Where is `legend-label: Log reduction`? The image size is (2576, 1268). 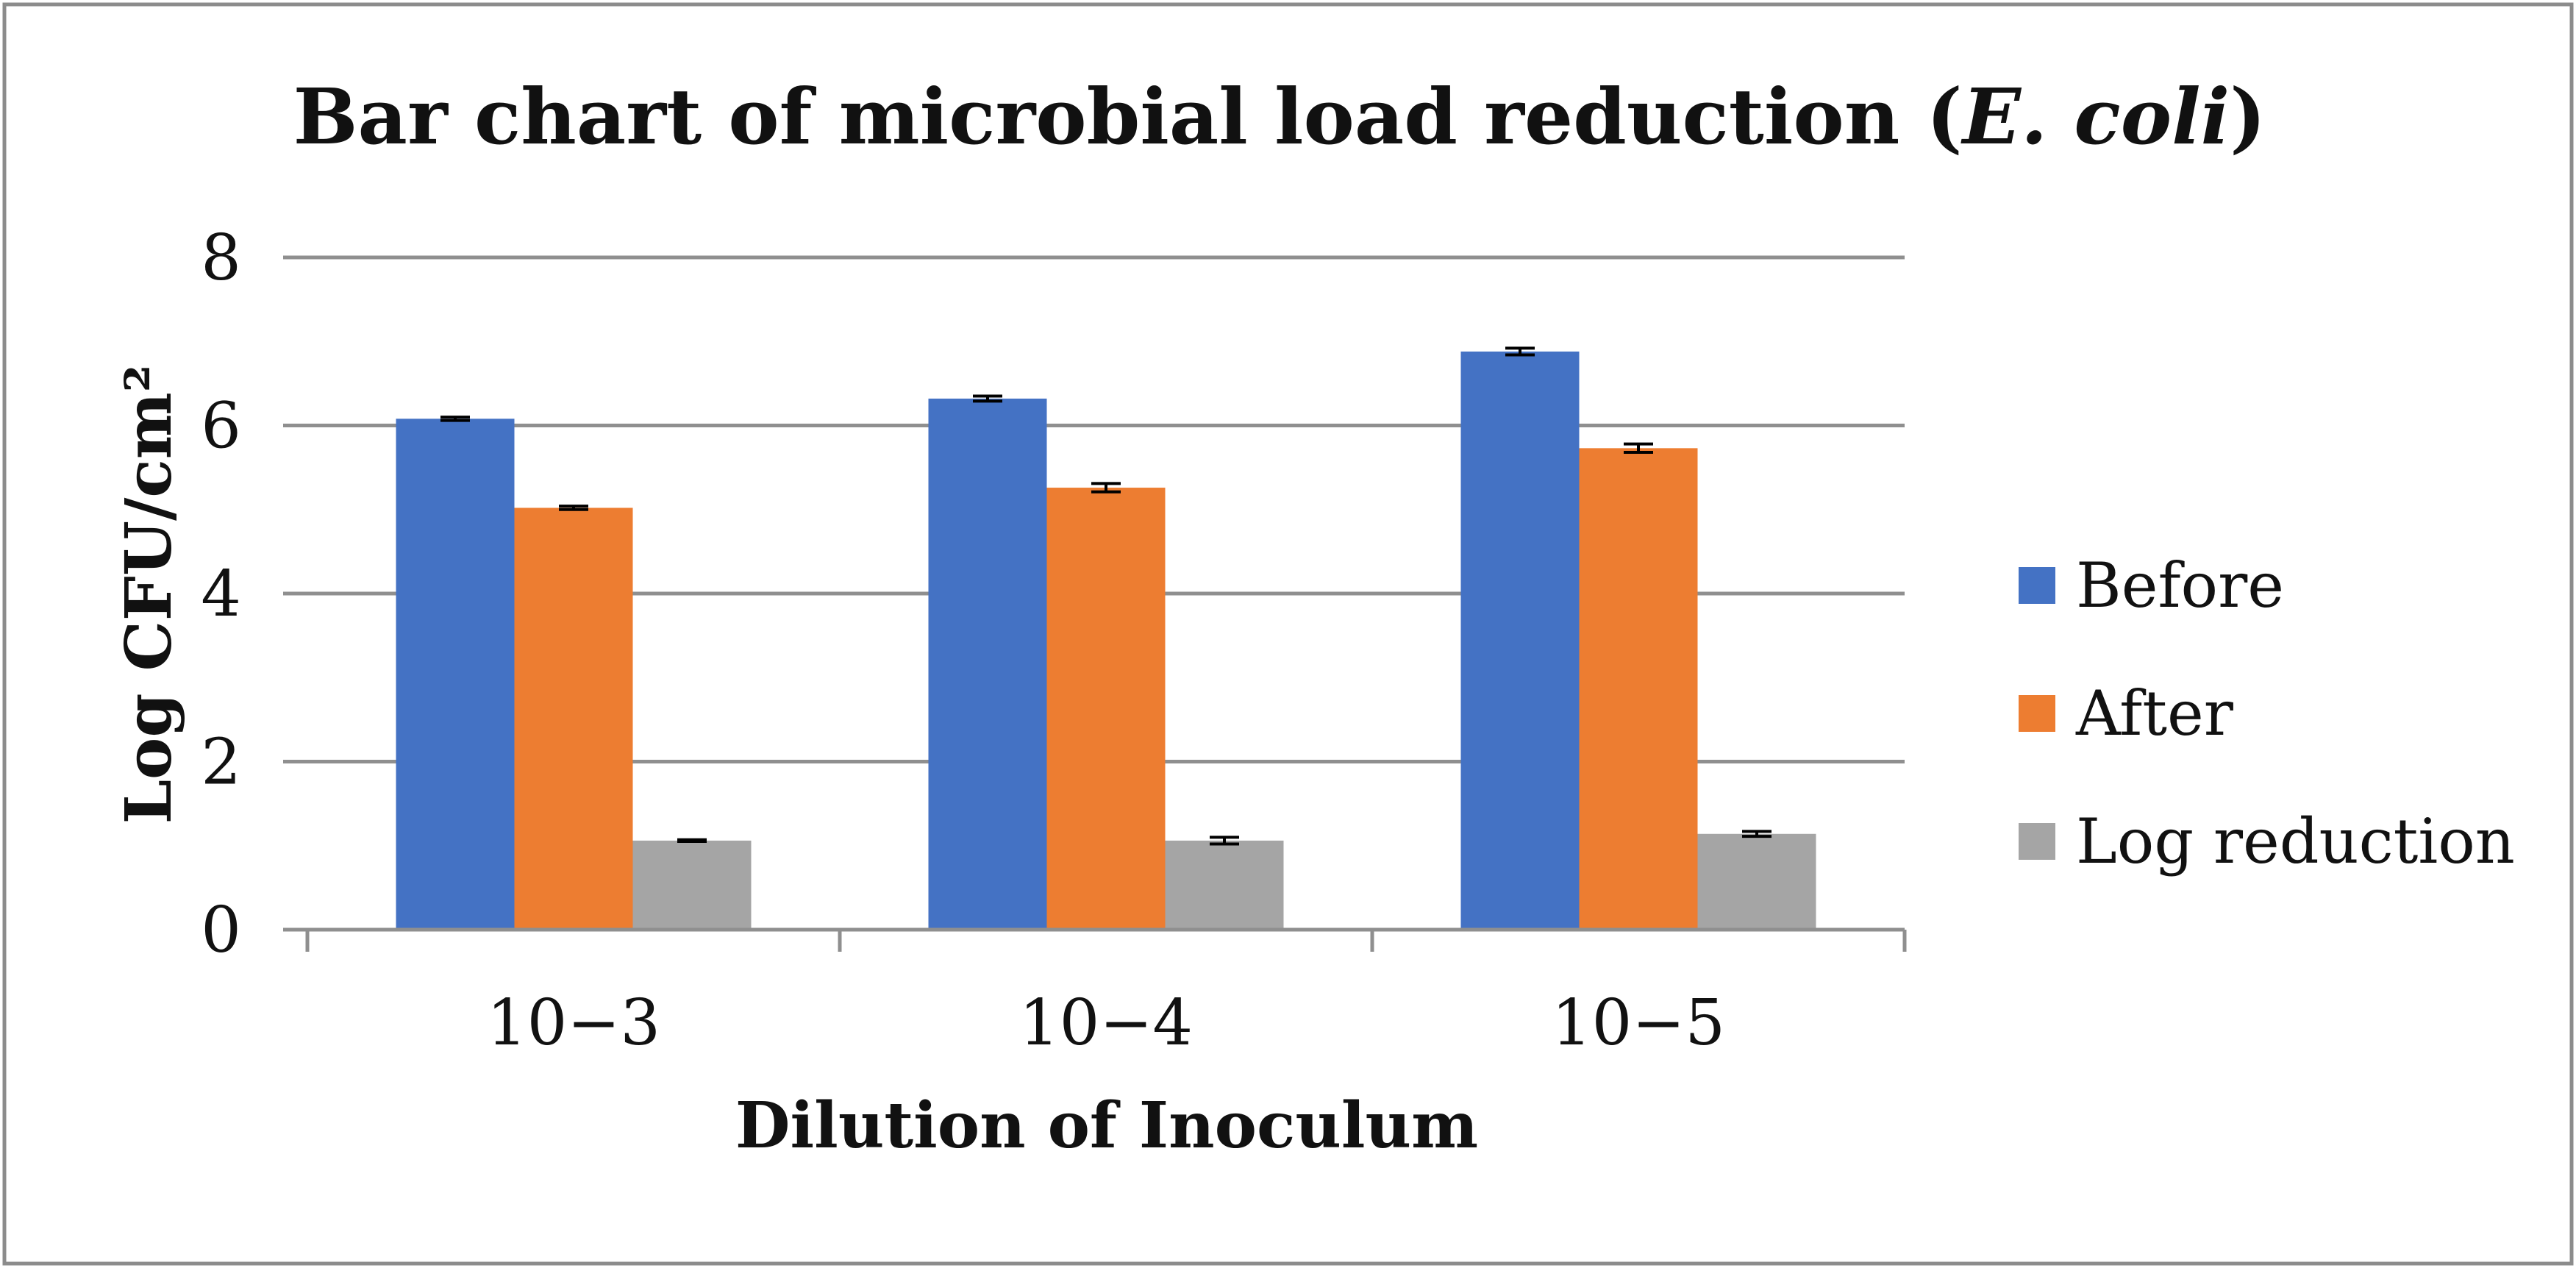 legend-label: Log reduction is located at coordinates (2295, 841).